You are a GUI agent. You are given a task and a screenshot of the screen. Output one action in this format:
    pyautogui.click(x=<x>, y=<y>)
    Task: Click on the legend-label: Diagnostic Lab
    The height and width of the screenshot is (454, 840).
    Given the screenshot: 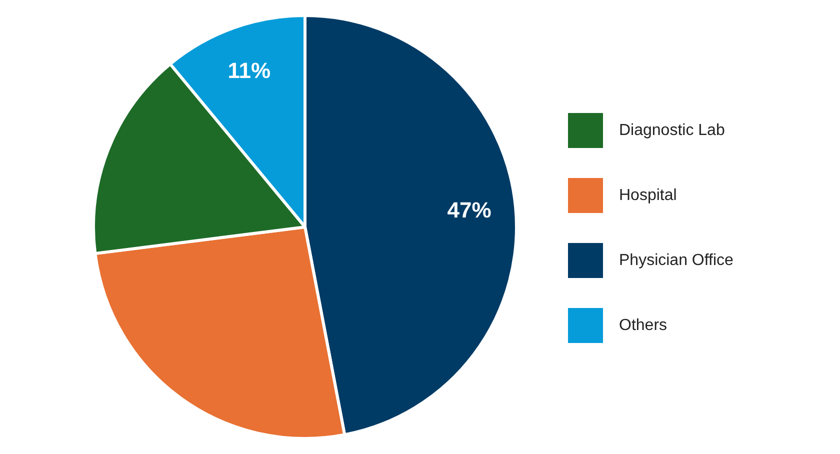 What is the action you would take?
    pyautogui.click(x=672, y=131)
    